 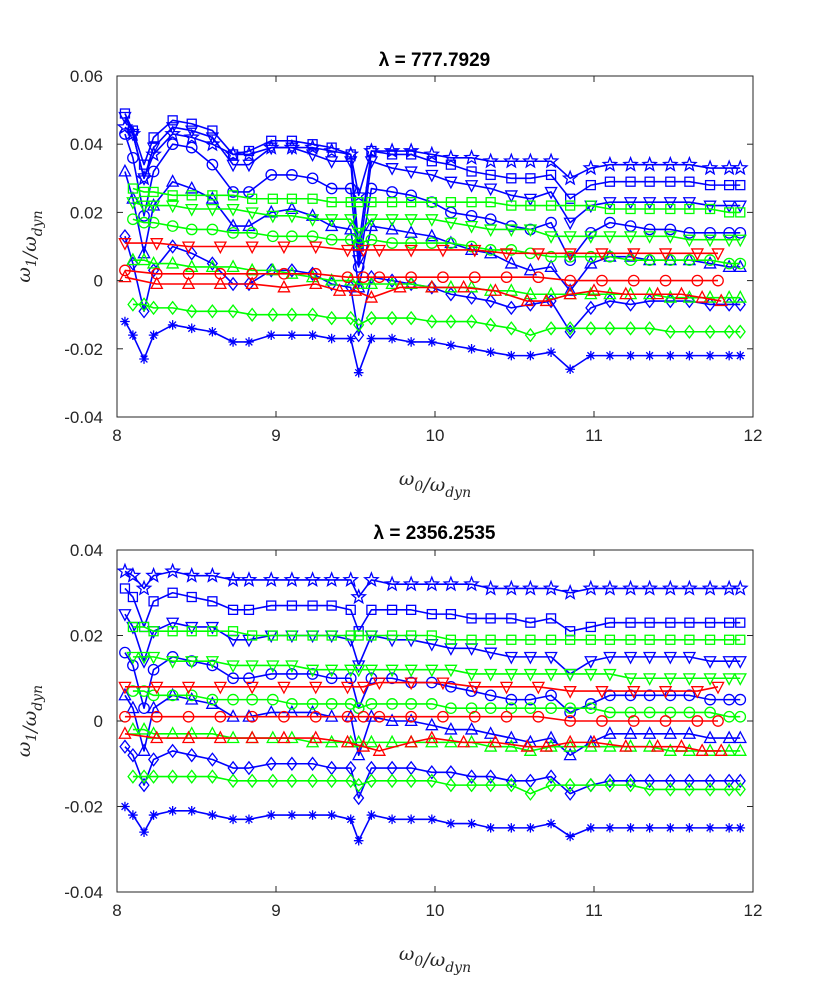 I want to click on x-tick-label: 8, so click(x=116, y=910).